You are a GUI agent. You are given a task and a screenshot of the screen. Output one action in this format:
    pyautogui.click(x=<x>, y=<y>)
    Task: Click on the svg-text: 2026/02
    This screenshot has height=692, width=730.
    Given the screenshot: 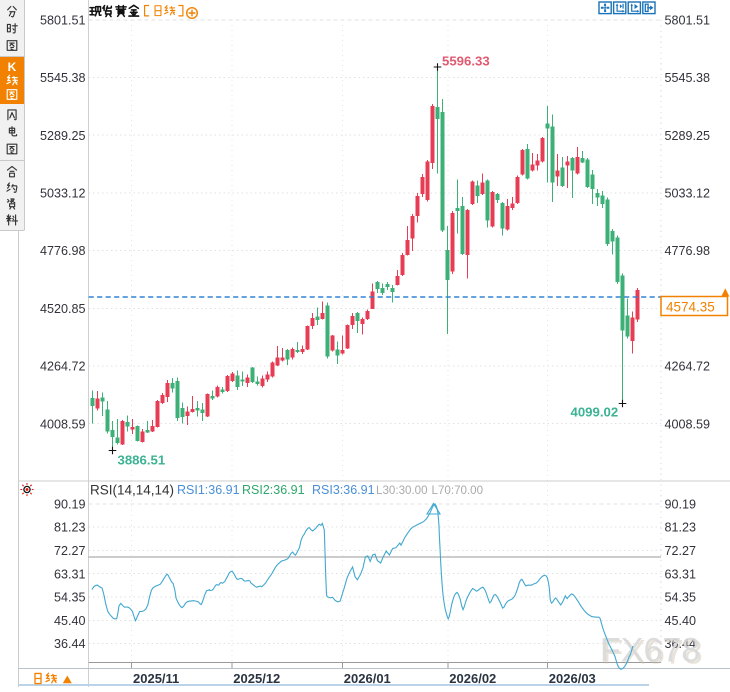 What is the action you would take?
    pyautogui.click(x=472, y=678)
    